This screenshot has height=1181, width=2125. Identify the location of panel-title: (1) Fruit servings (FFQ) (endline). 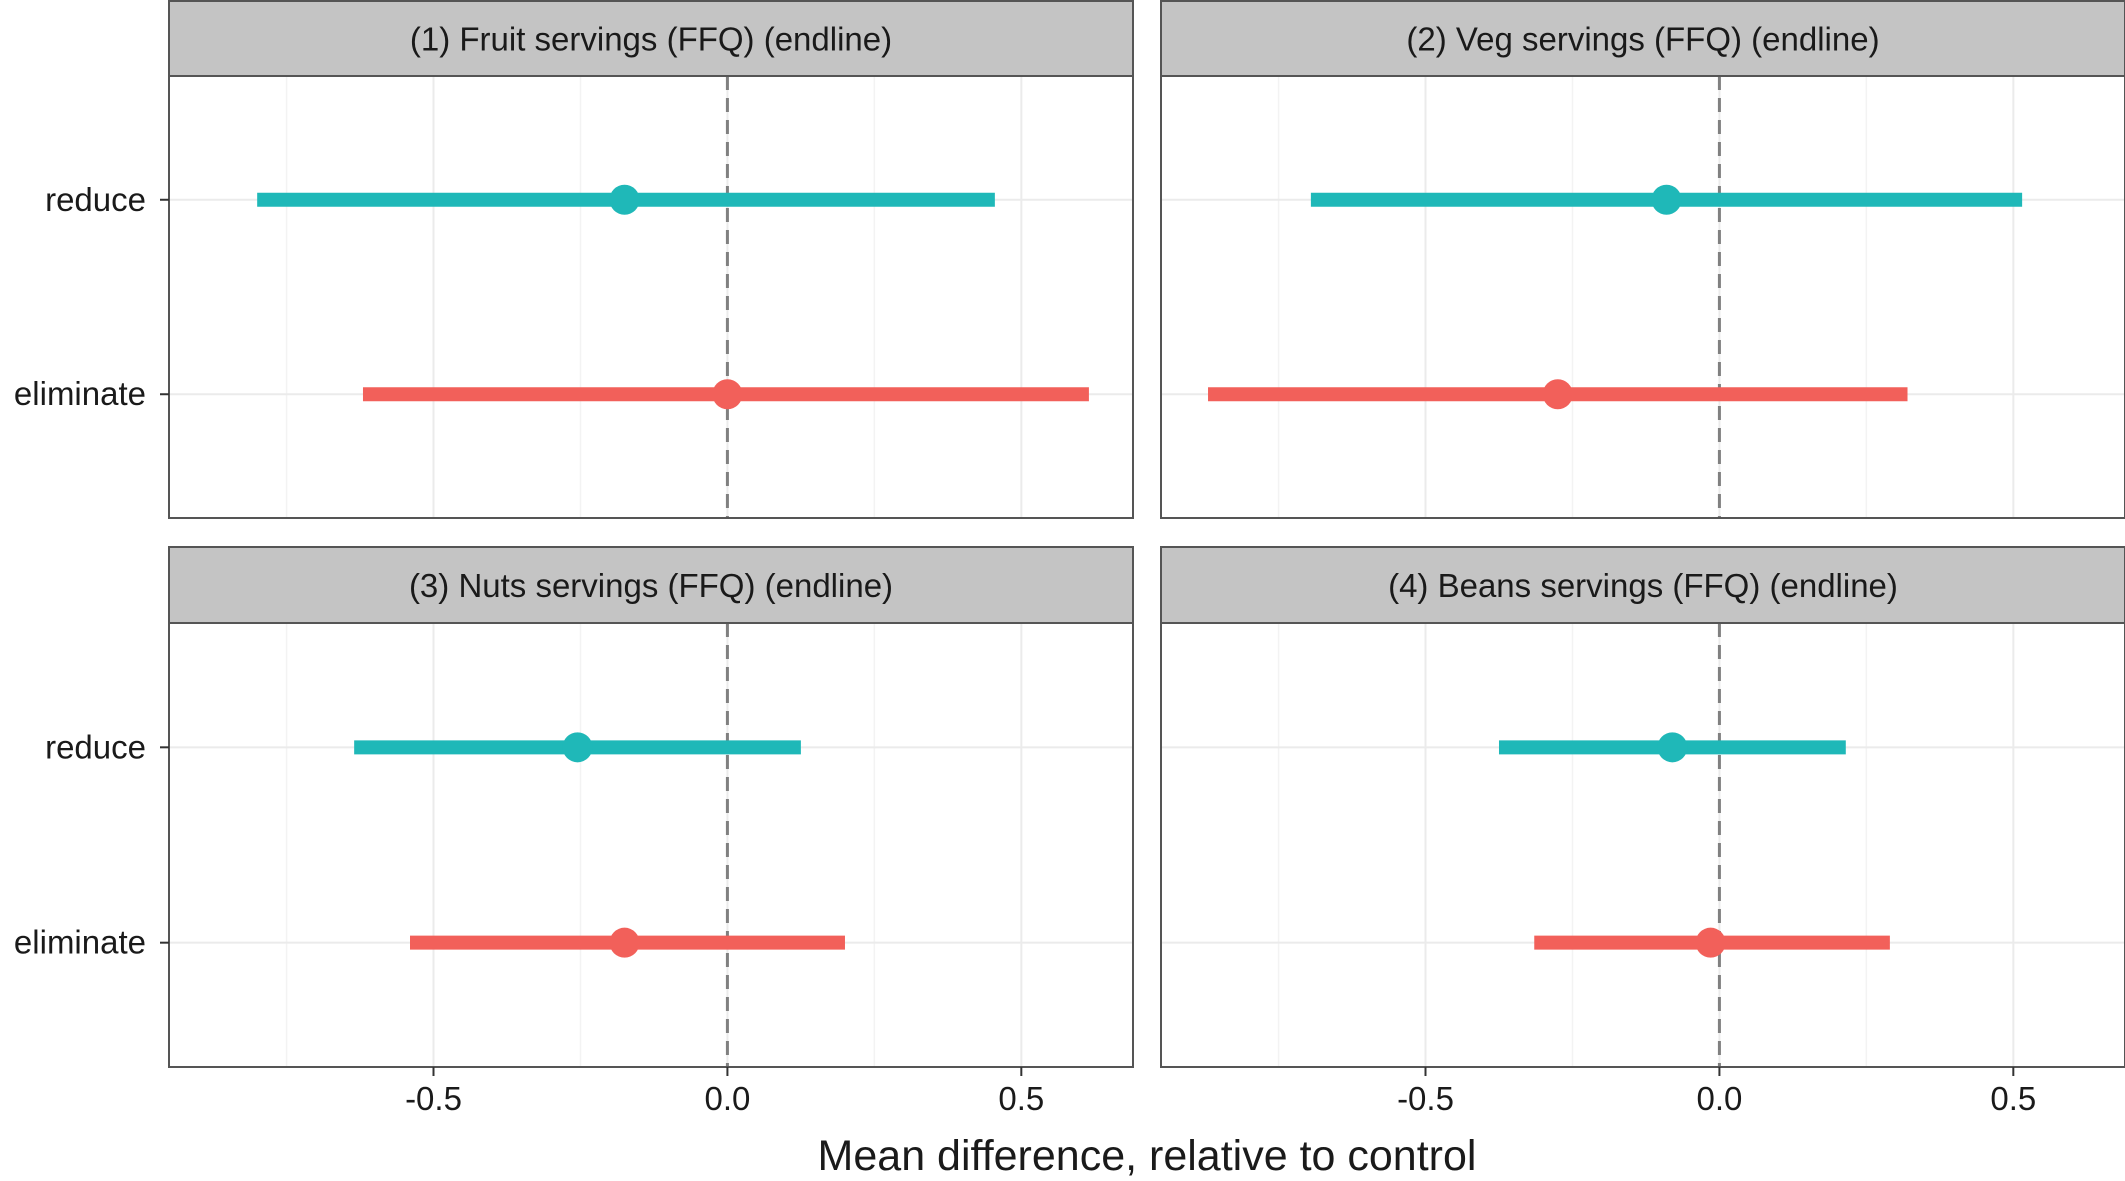
(651, 39).